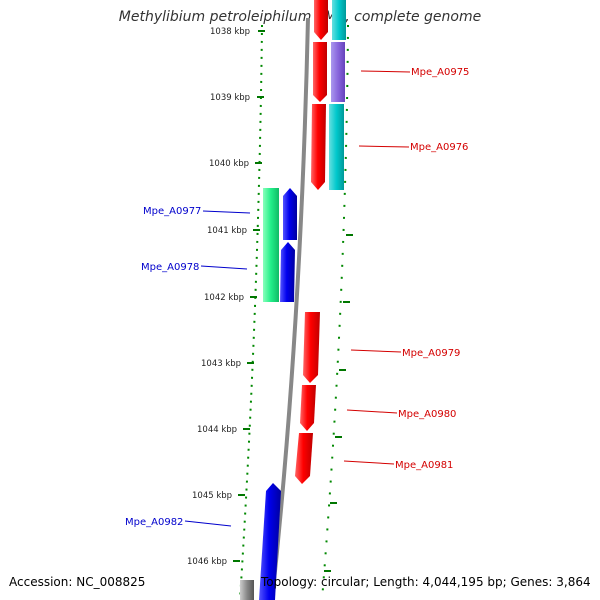  What do you see at coordinates (207, 562) in the screenshot?
I see `tick-label: 1046 kbp` at bounding box center [207, 562].